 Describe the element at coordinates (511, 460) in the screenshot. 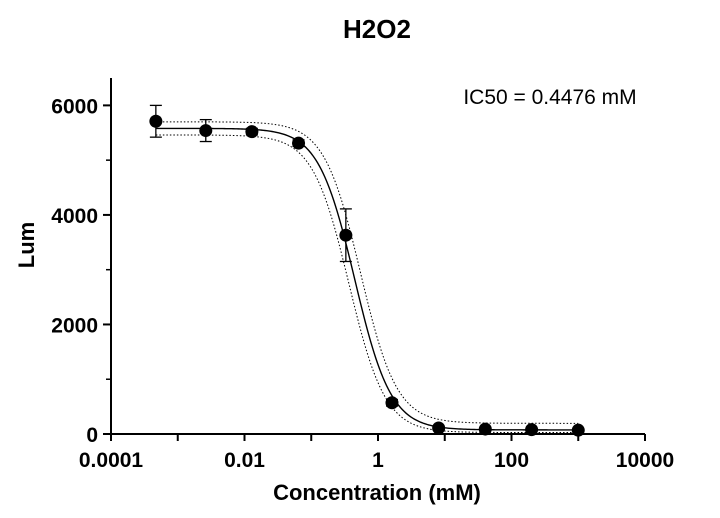

I see `x-tick-label: 100` at that location.